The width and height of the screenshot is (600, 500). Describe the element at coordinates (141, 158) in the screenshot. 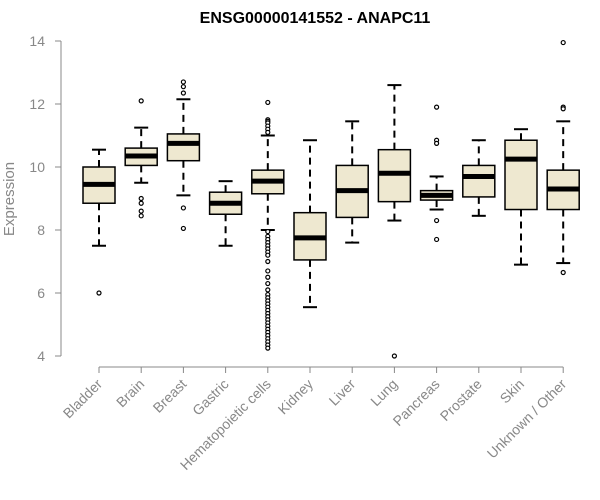

I see `box-brain` at that location.